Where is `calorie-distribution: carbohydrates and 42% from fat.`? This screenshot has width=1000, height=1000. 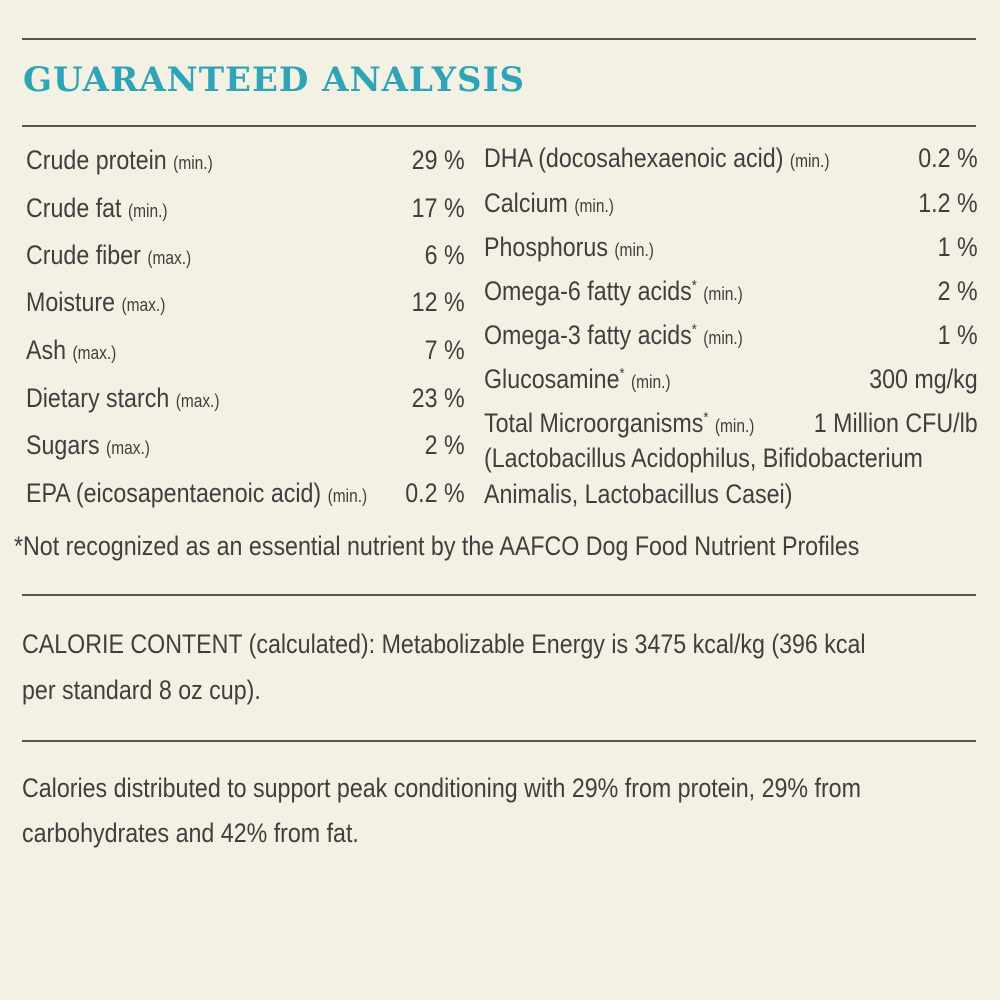
calorie-distribution: carbohydrates and 42% from fat. is located at coordinates (190, 833).